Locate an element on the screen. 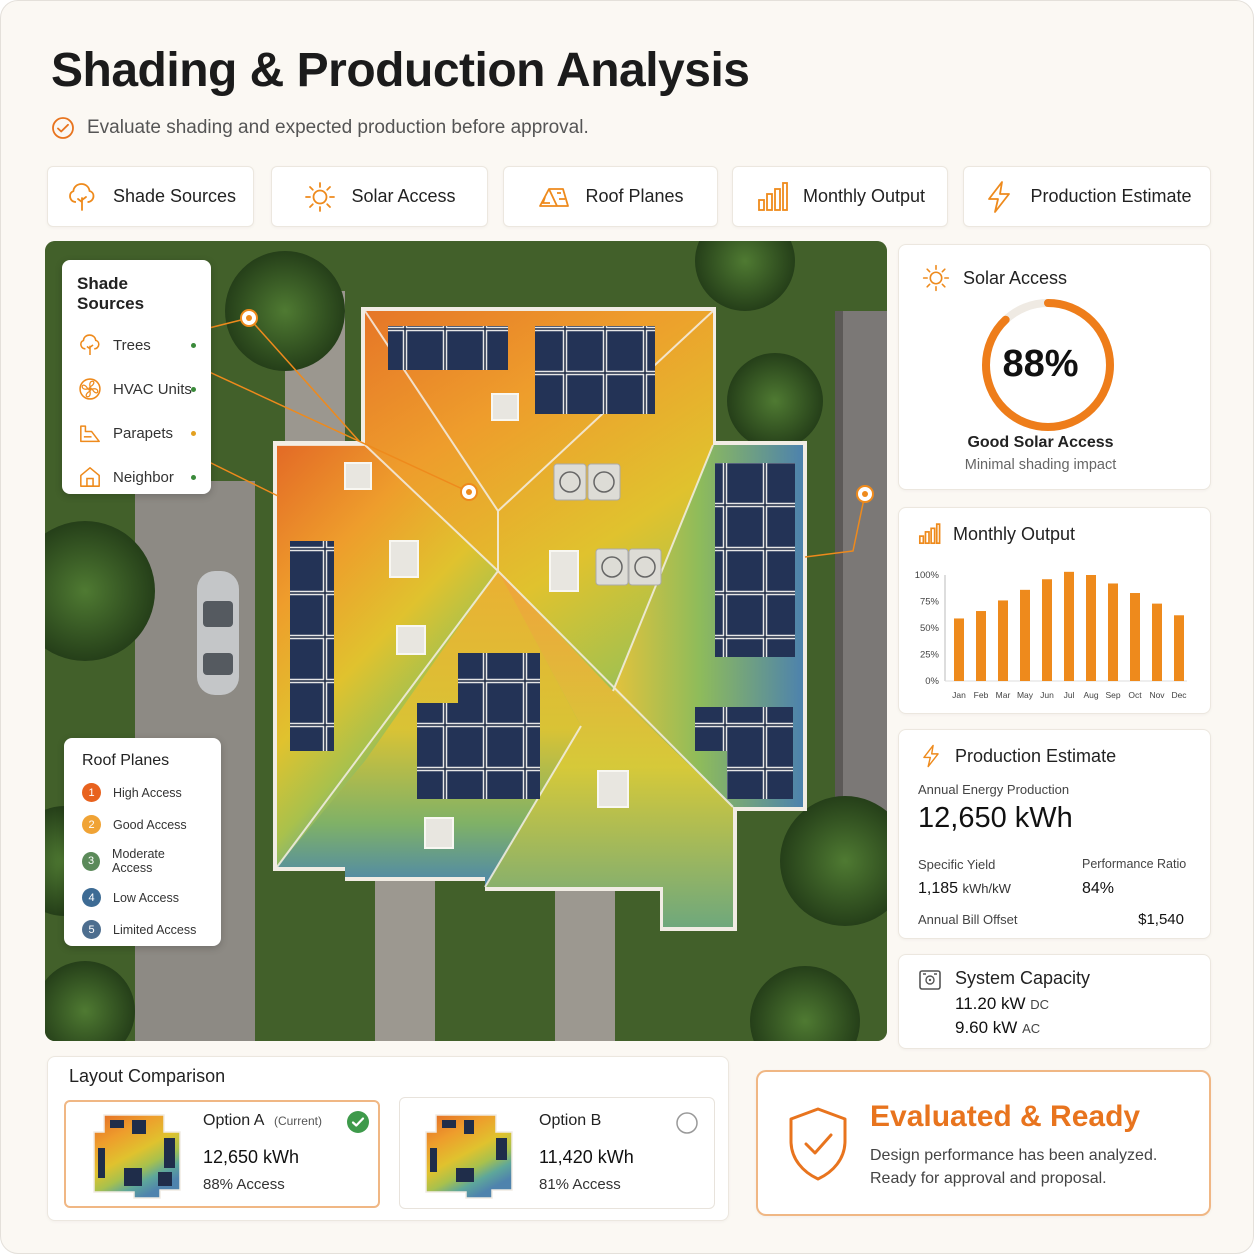 This screenshot has height=1254, width=1254. x-tick-label: Oct is located at coordinates (1135, 695).